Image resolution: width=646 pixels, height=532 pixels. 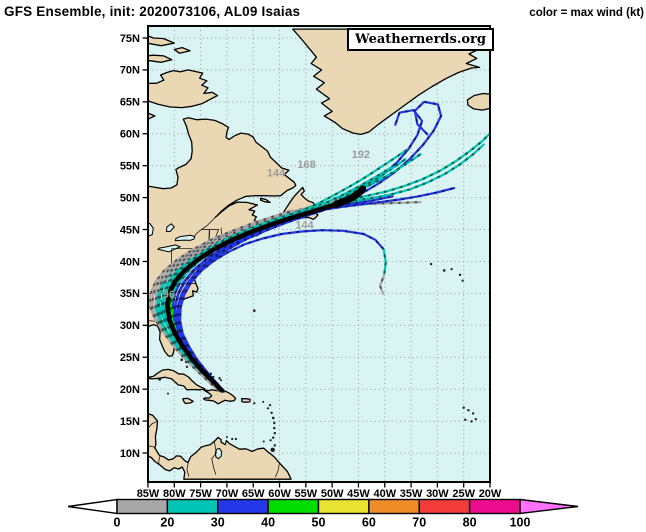 What do you see at coordinates (463, 494) in the screenshot?
I see `lon-axis-label: 25W` at bounding box center [463, 494].